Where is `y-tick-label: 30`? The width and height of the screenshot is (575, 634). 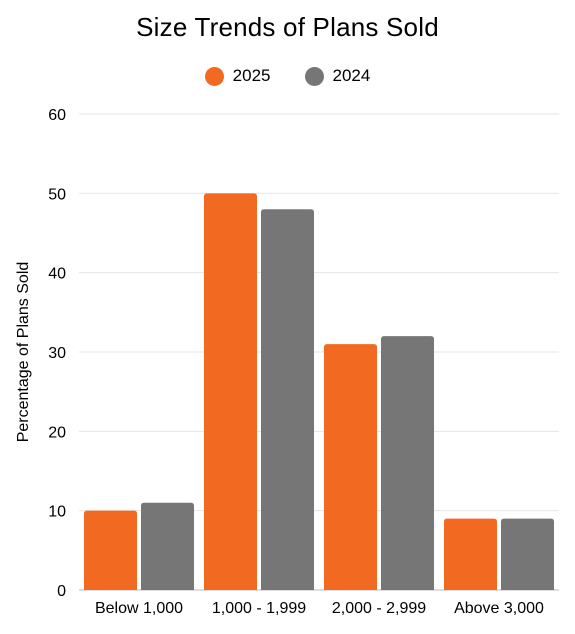 y-tick-label: 30 is located at coordinates (57, 353).